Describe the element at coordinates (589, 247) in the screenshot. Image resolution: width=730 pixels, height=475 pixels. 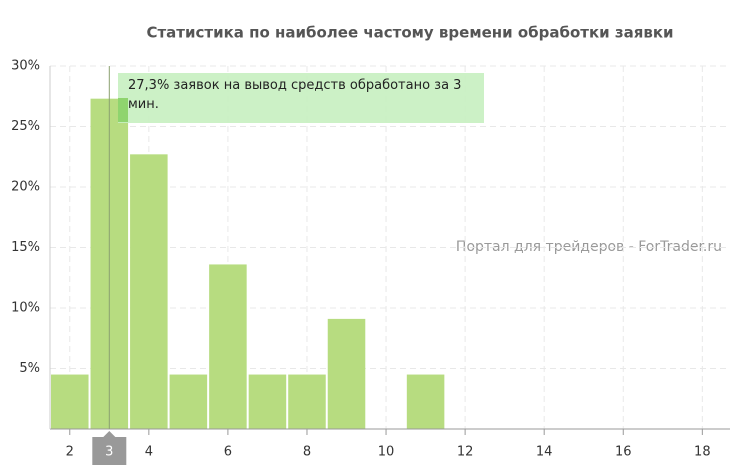
I see `watermark: Портал для трейдеров - ForTrader.ru` at that location.